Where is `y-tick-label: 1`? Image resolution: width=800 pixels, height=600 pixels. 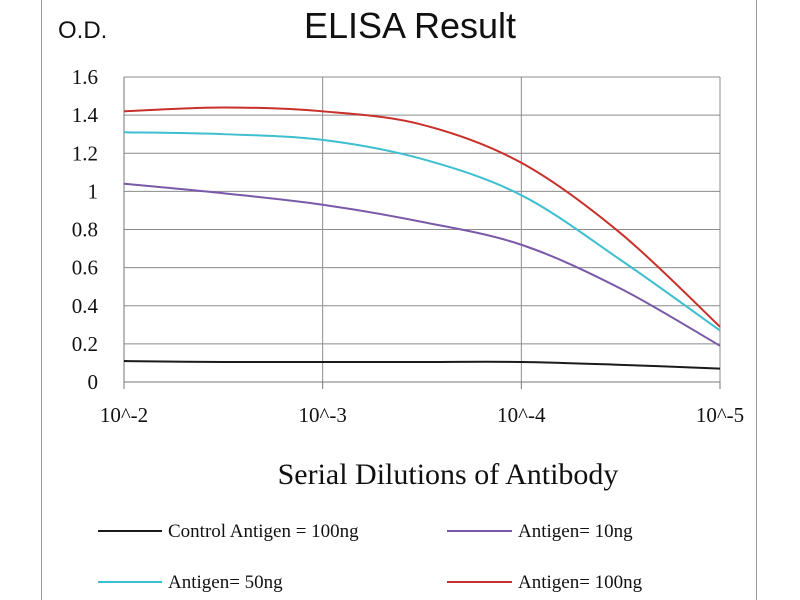 y-tick-label: 1 is located at coordinates (93, 191).